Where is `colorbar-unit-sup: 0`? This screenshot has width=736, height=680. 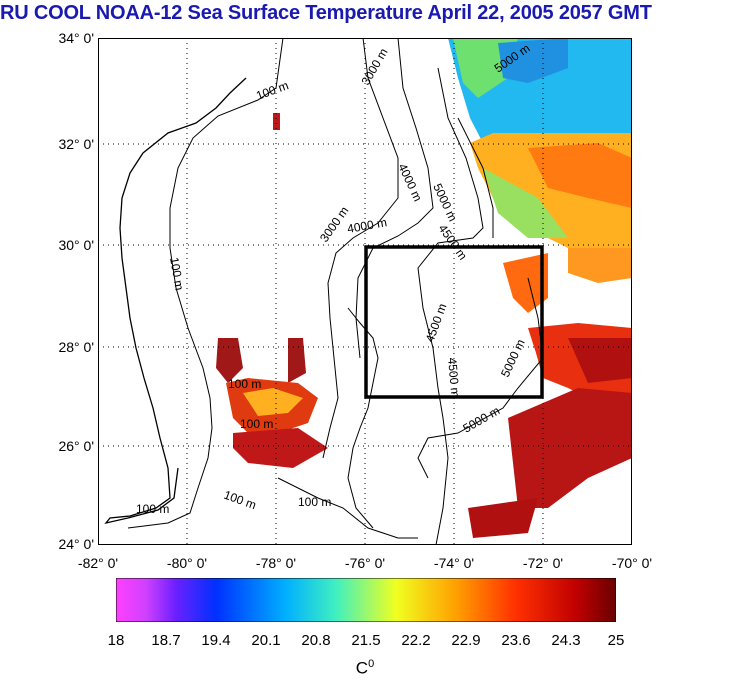 colorbar-unit-sup: 0 is located at coordinates (371, 664).